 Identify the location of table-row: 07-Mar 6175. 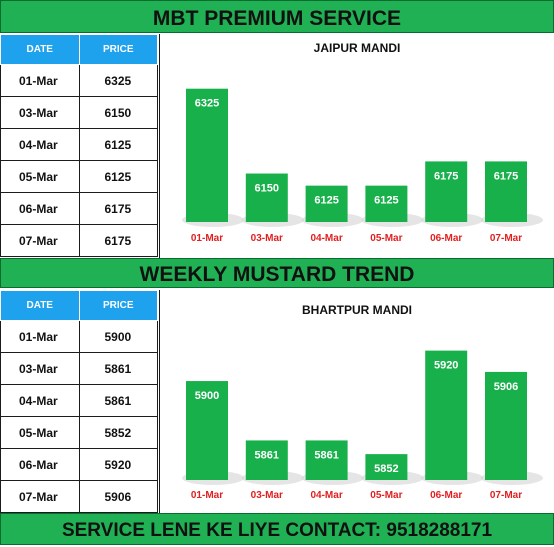
(79, 240).